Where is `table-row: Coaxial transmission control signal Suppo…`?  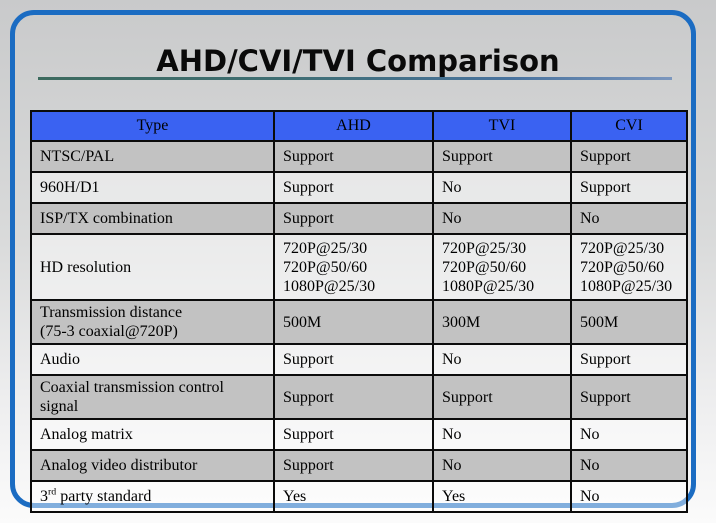 table-row: Coaxial transmission control signal Suppo… is located at coordinates (359, 397).